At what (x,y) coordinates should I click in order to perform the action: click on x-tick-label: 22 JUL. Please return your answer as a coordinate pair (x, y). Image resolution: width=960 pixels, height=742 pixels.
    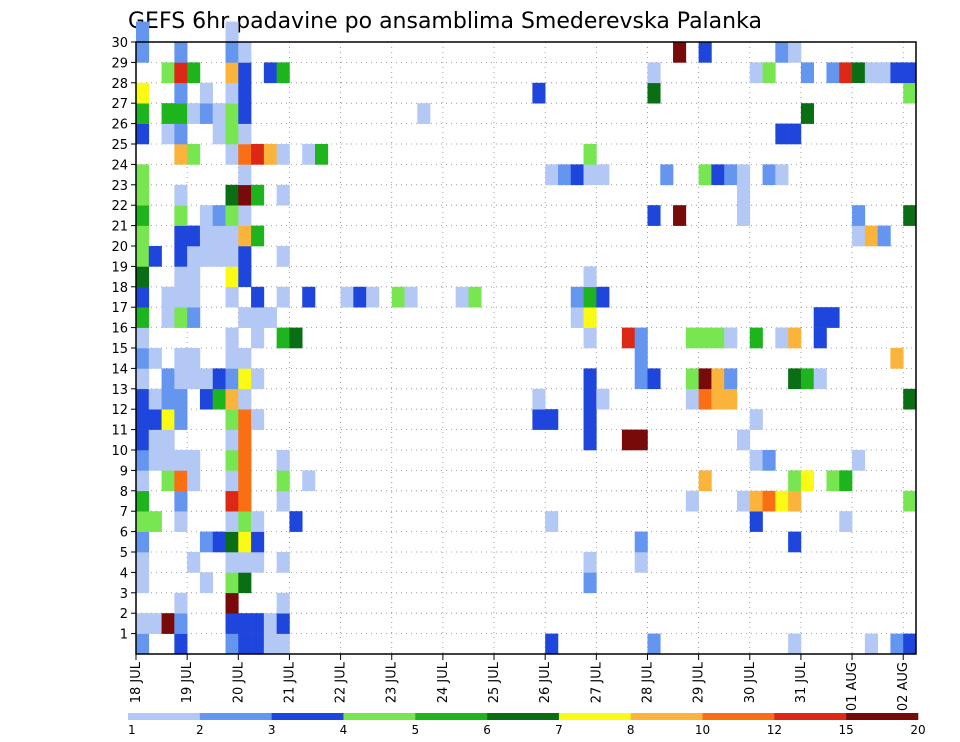
    Looking at the image, I should click on (341, 682).